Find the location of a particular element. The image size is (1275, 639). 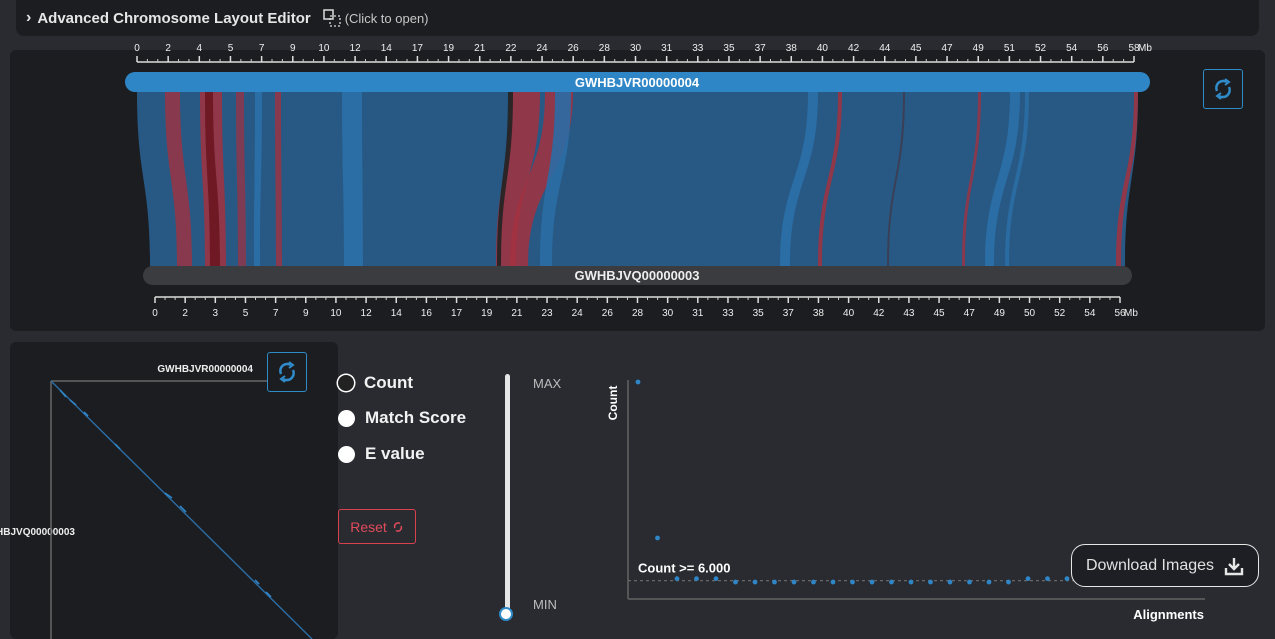

threshold-slider-track is located at coordinates (507, 495).